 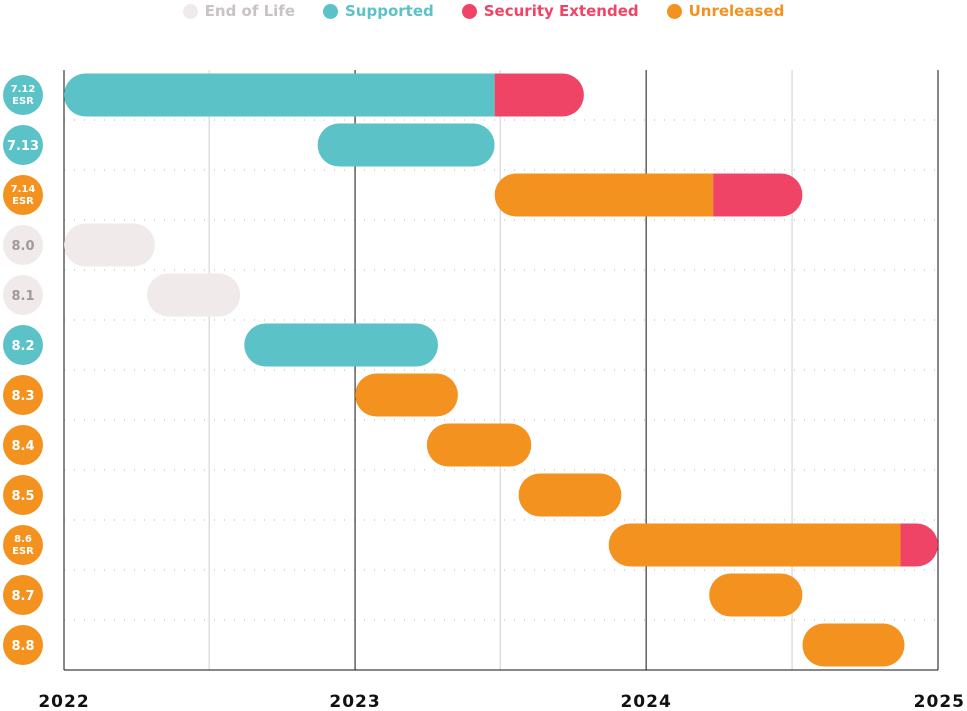 What do you see at coordinates (561, 11) in the screenshot?
I see `legend-label-security-extended: Security Extended` at bounding box center [561, 11].